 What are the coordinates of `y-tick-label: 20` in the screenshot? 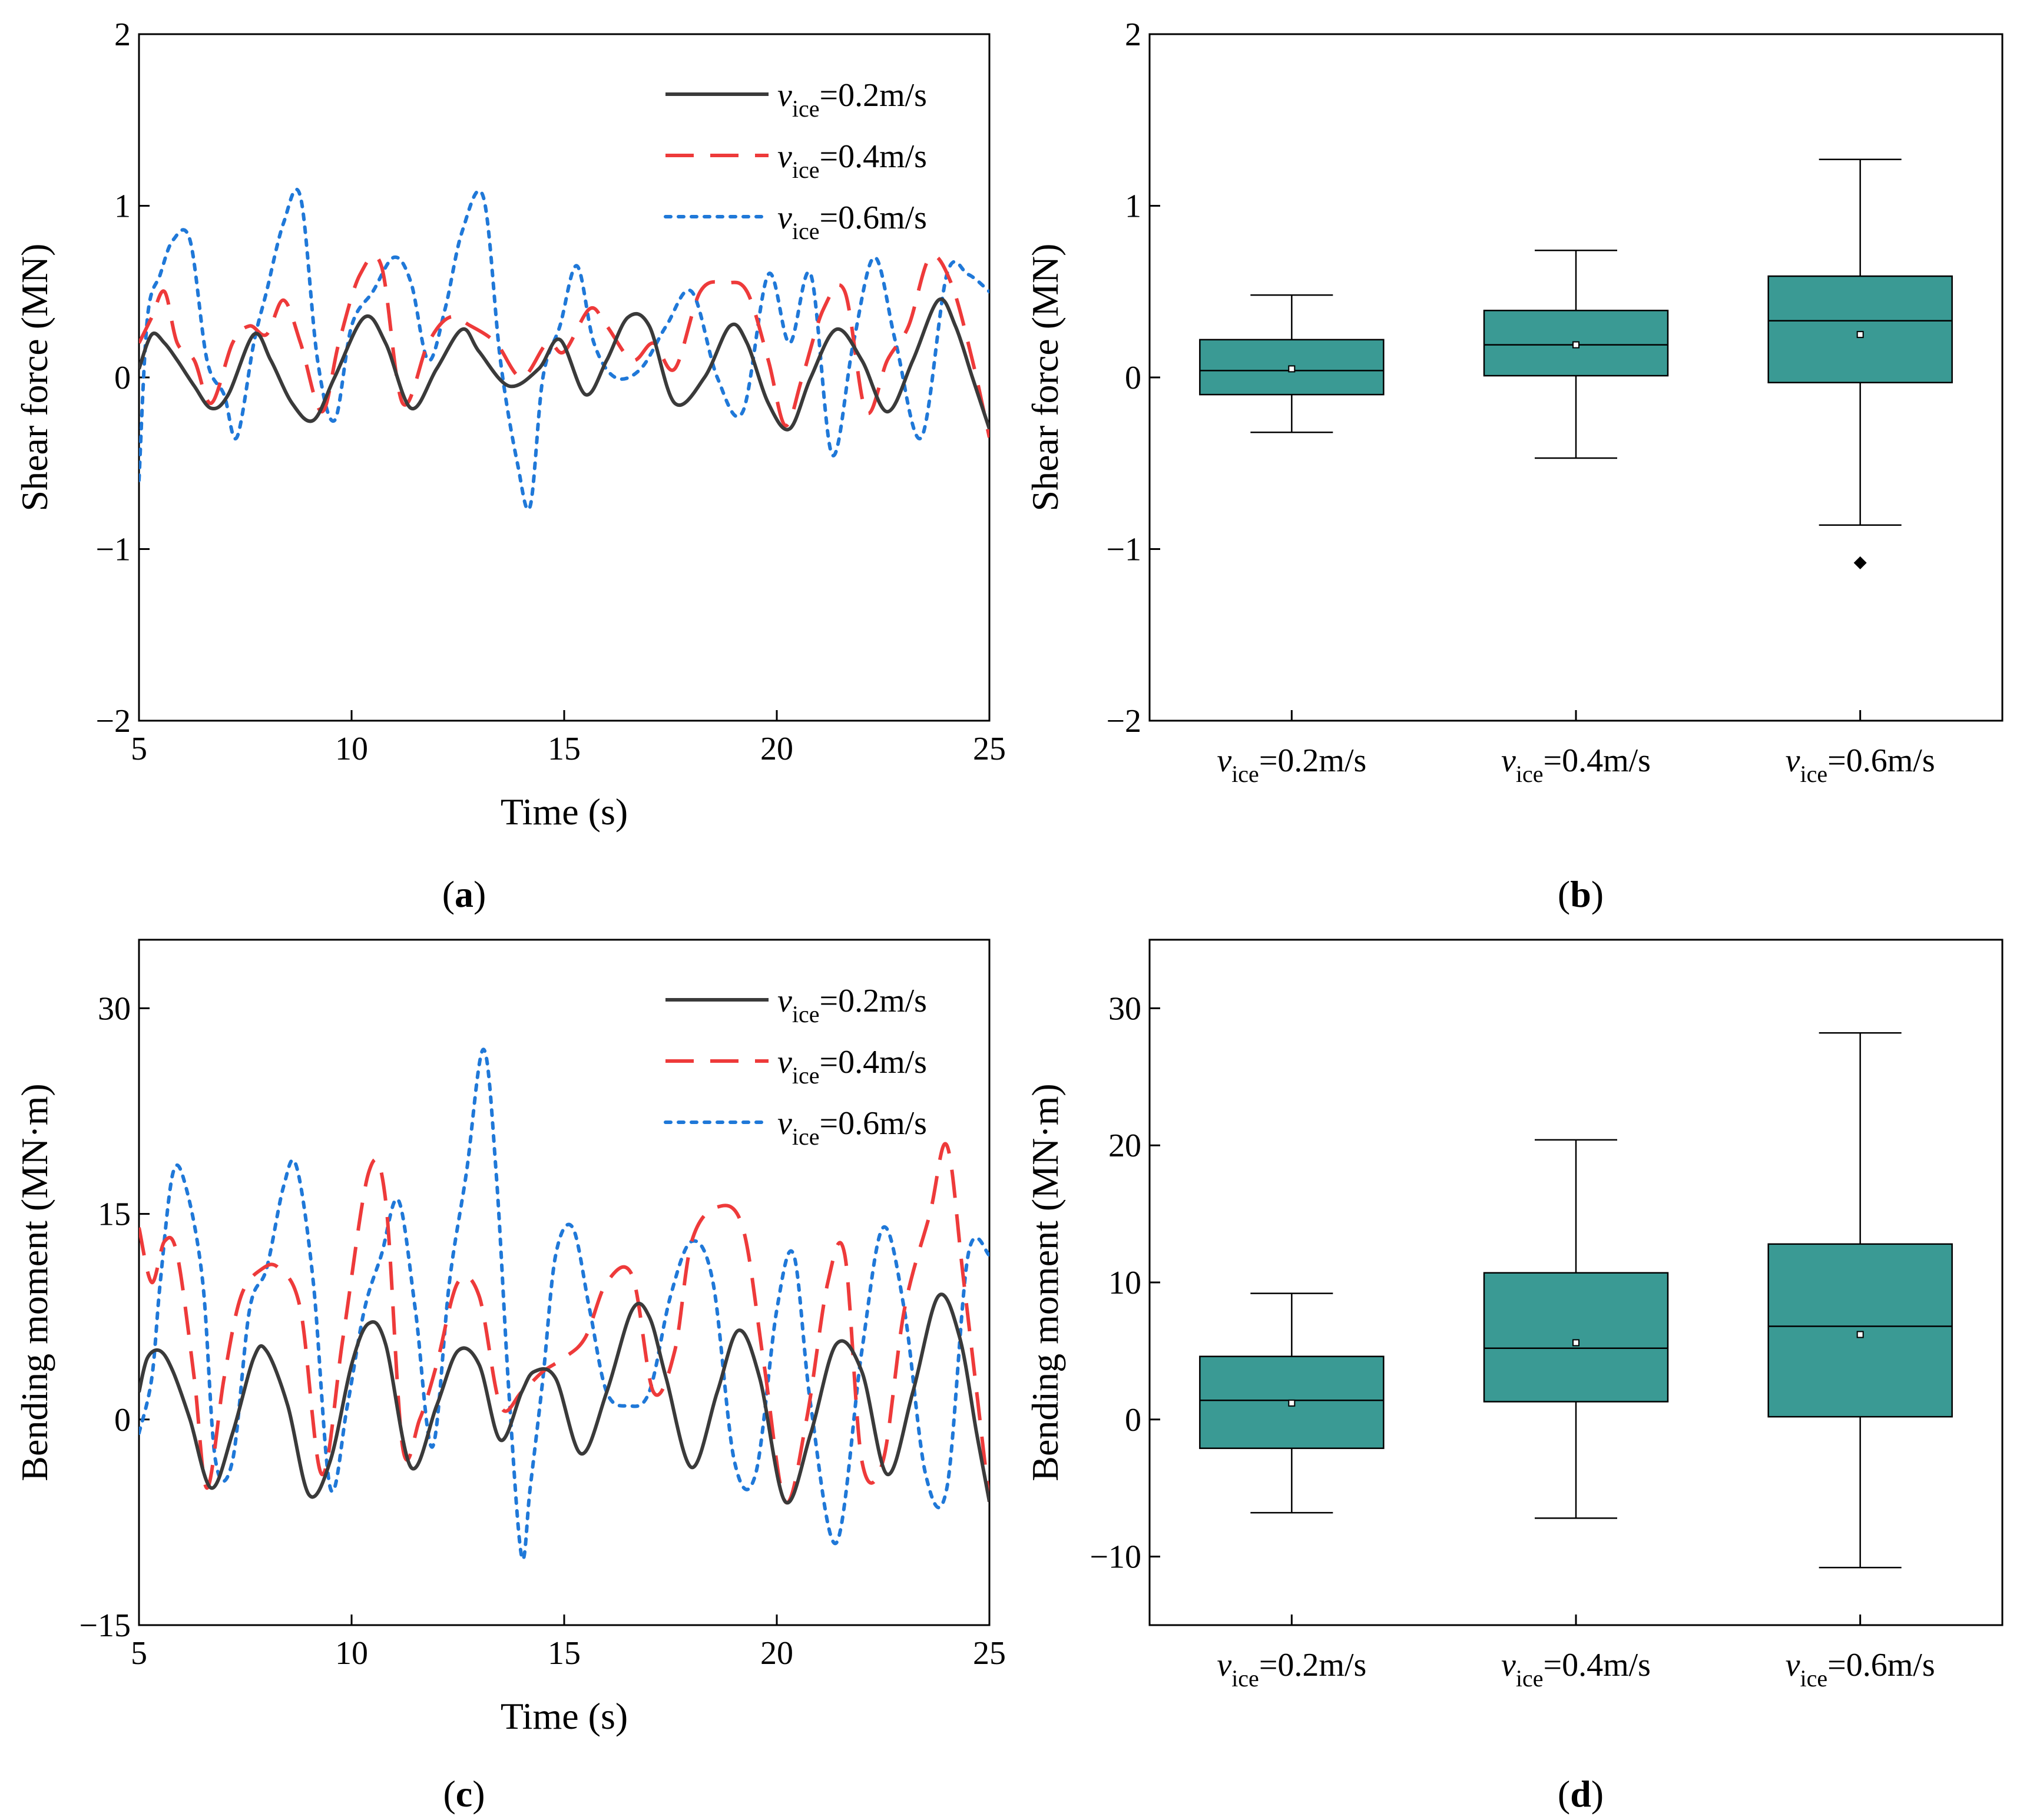 It's located at (1124, 1146).